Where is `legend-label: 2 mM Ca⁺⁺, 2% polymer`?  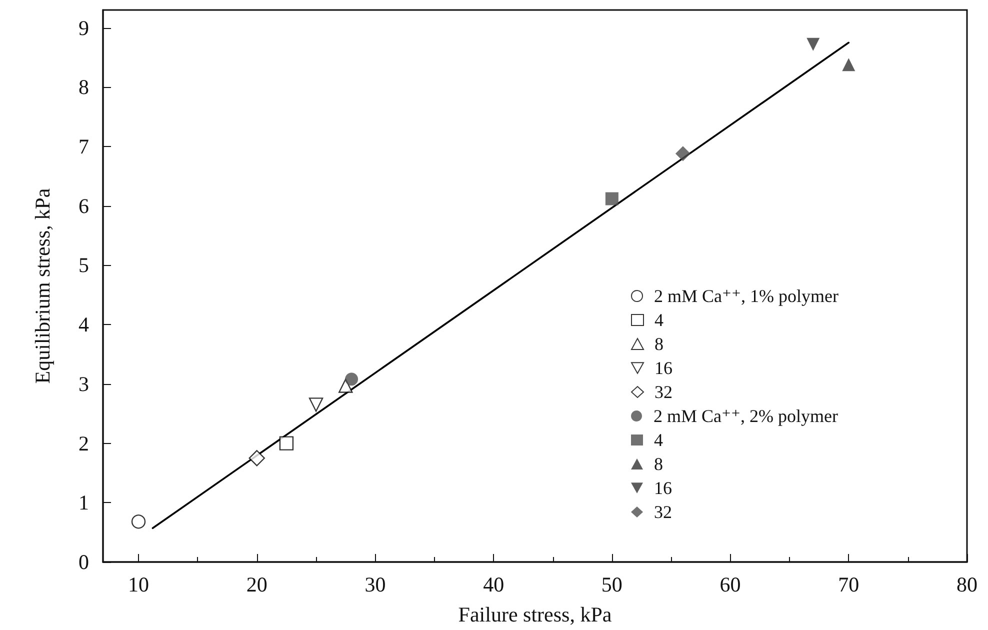 legend-label: 2 mM Ca⁺⁺, 2% polymer is located at coordinates (746, 416).